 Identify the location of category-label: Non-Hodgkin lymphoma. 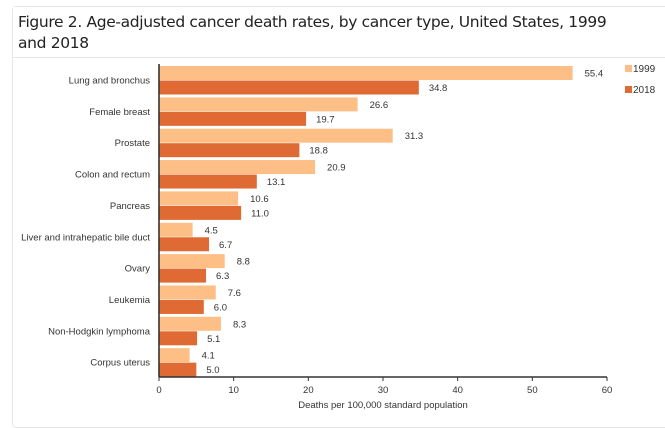
(99, 331).